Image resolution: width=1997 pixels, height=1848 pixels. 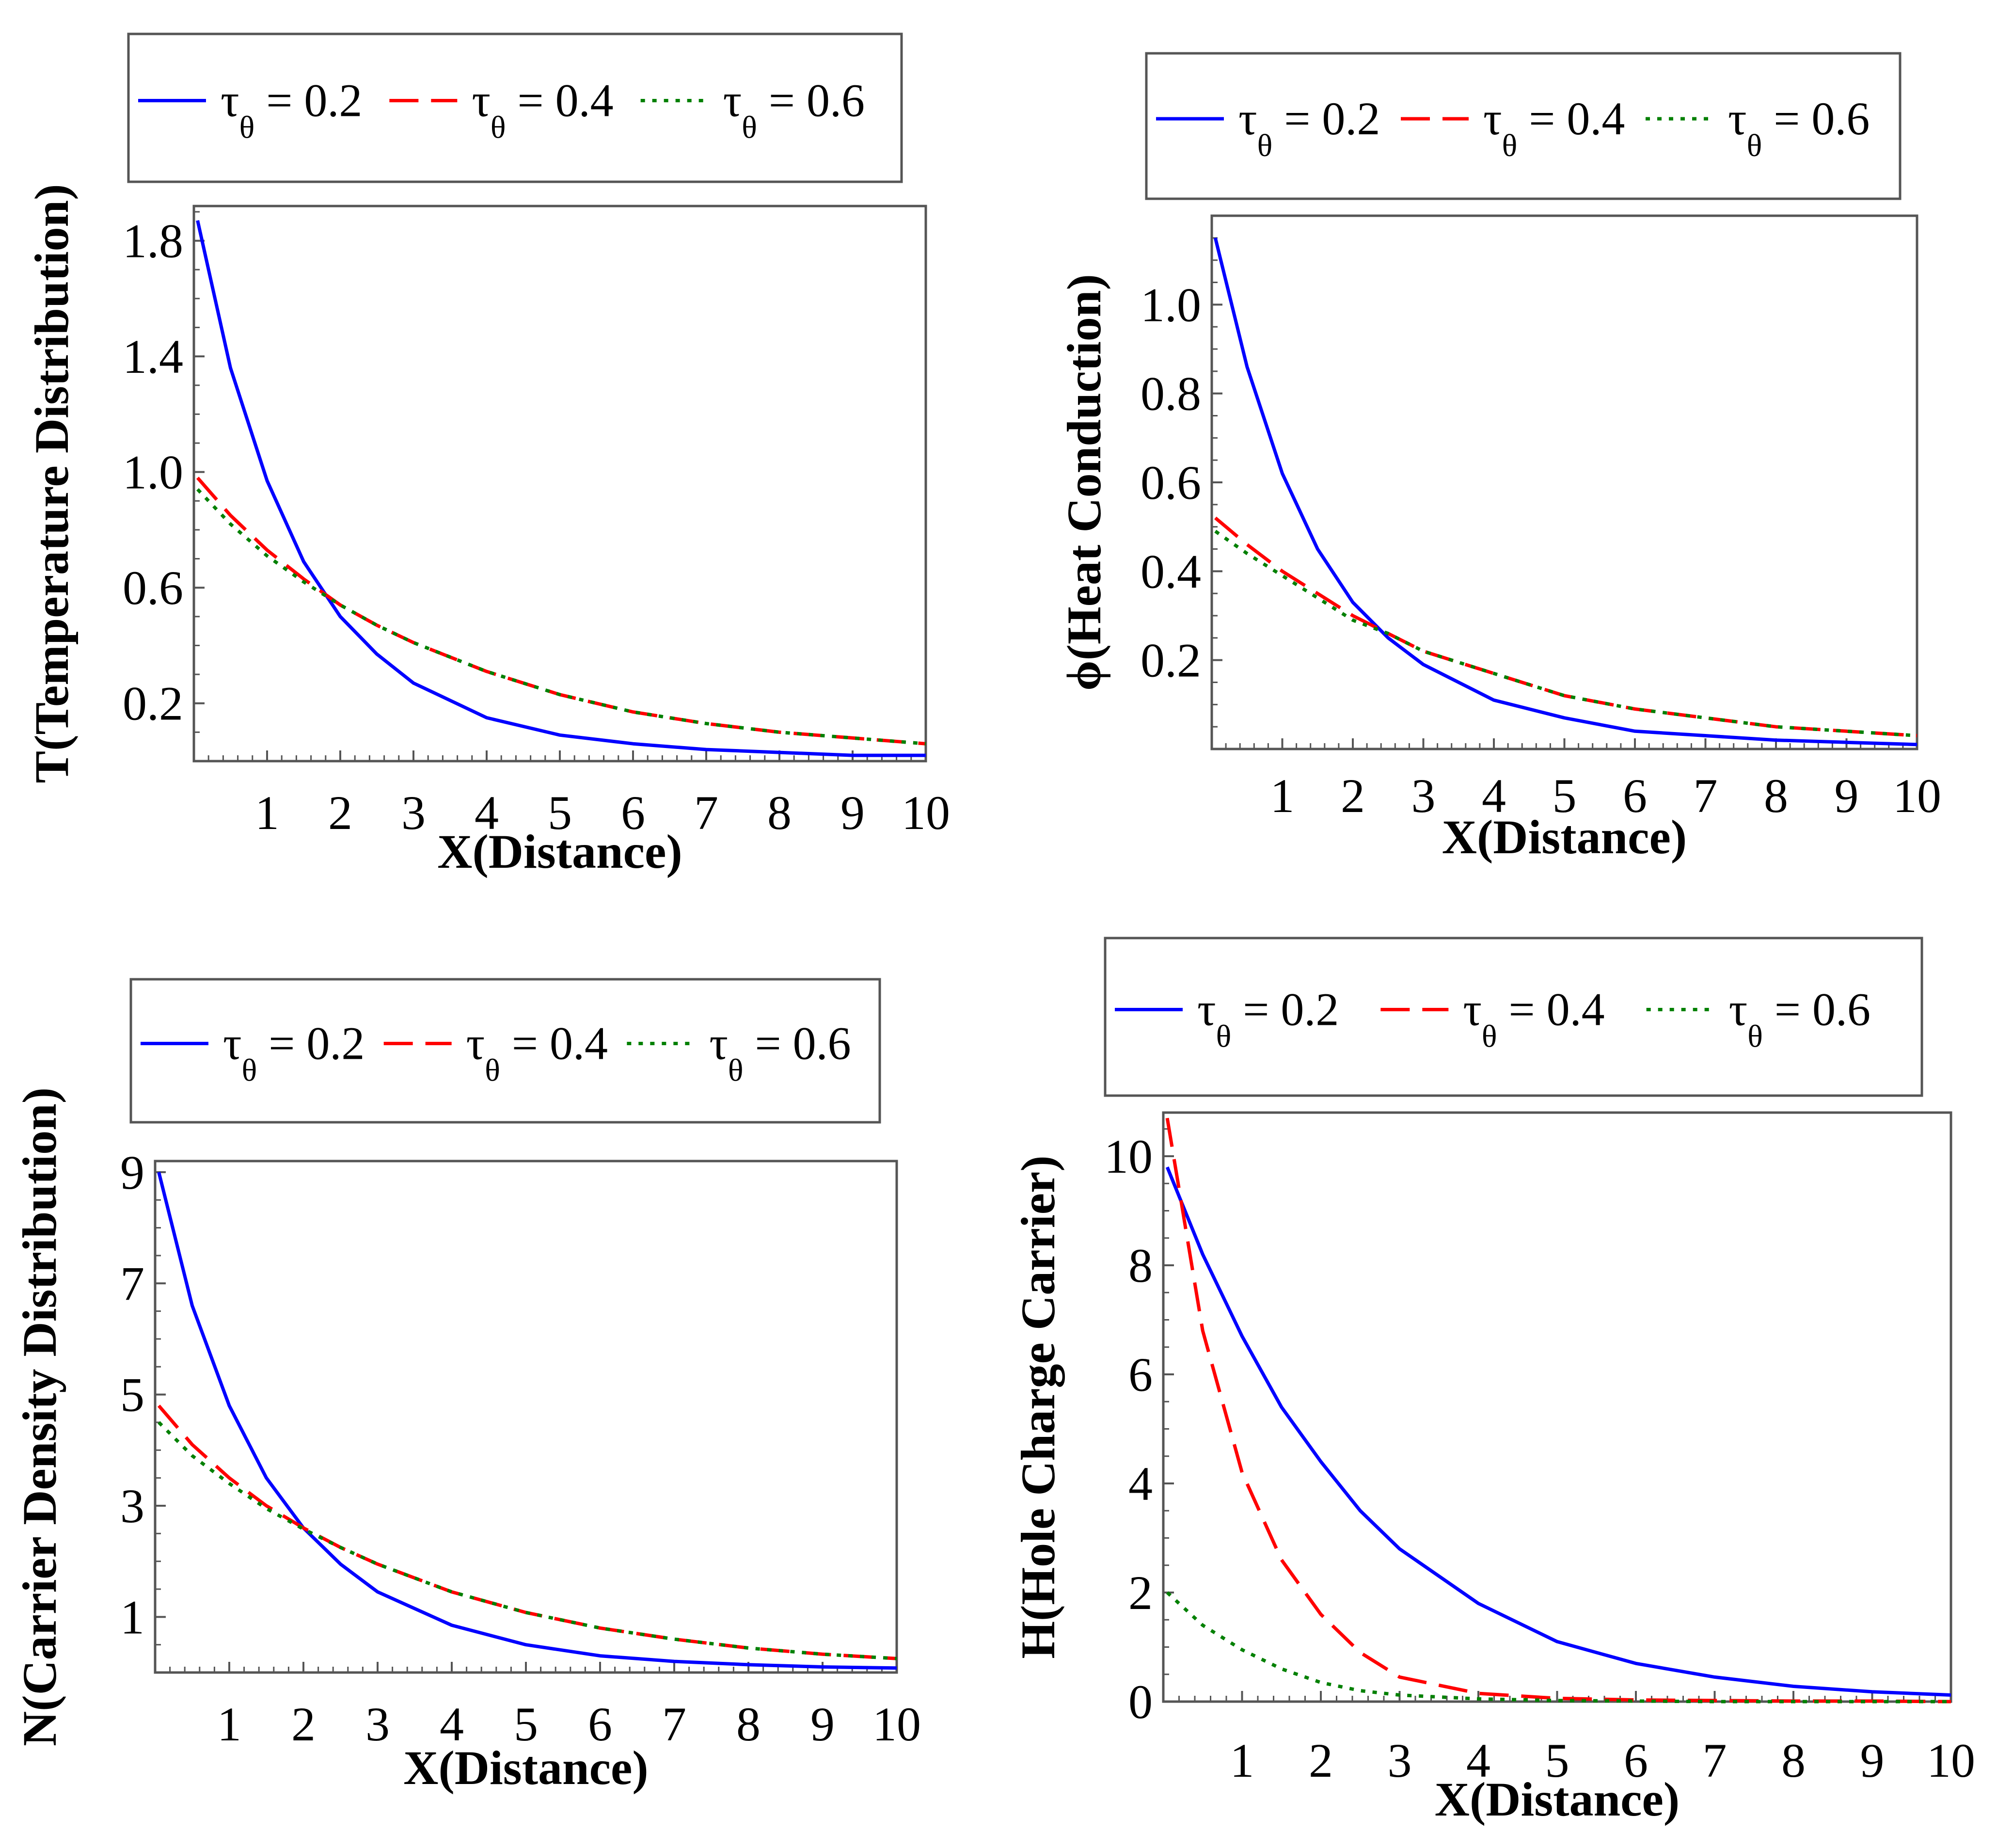 What do you see at coordinates (52, 483) in the screenshot?
I see `y-axis-label: T(Temperature Distribution)` at bounding box center [52, 483].